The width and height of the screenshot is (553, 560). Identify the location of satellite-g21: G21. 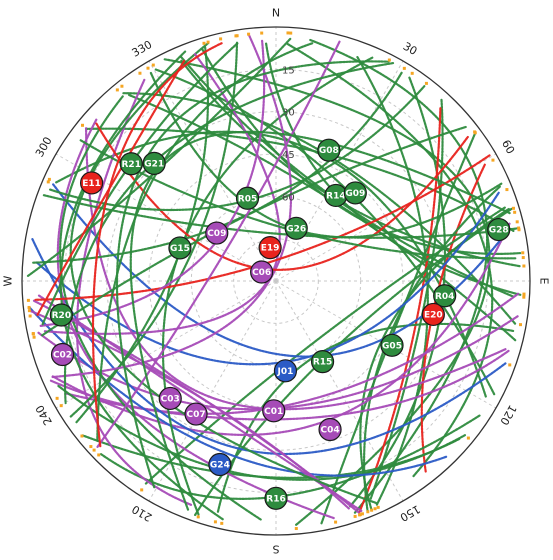
(154, 163).